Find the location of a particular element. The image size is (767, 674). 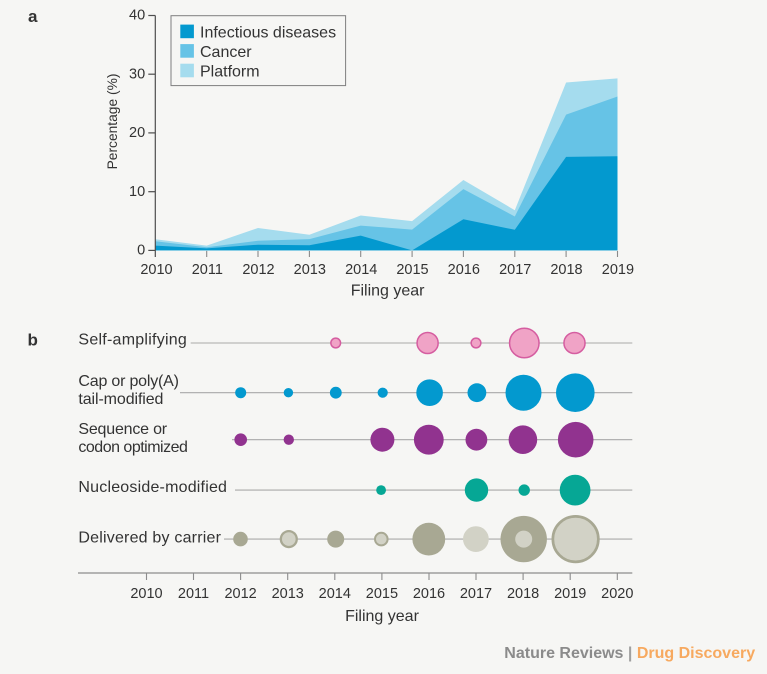

svg-text: 30 is located at coordinates (137, 74).